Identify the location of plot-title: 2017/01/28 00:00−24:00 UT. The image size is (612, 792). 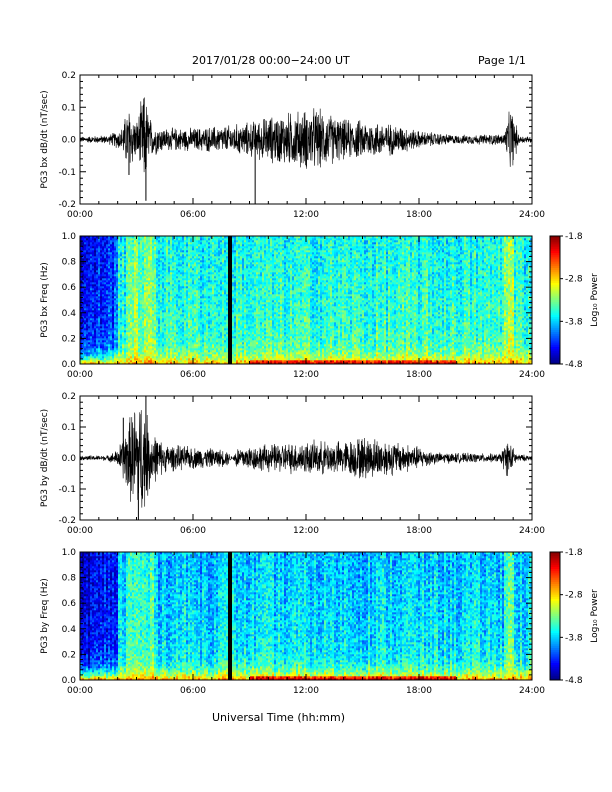
(271, 60).